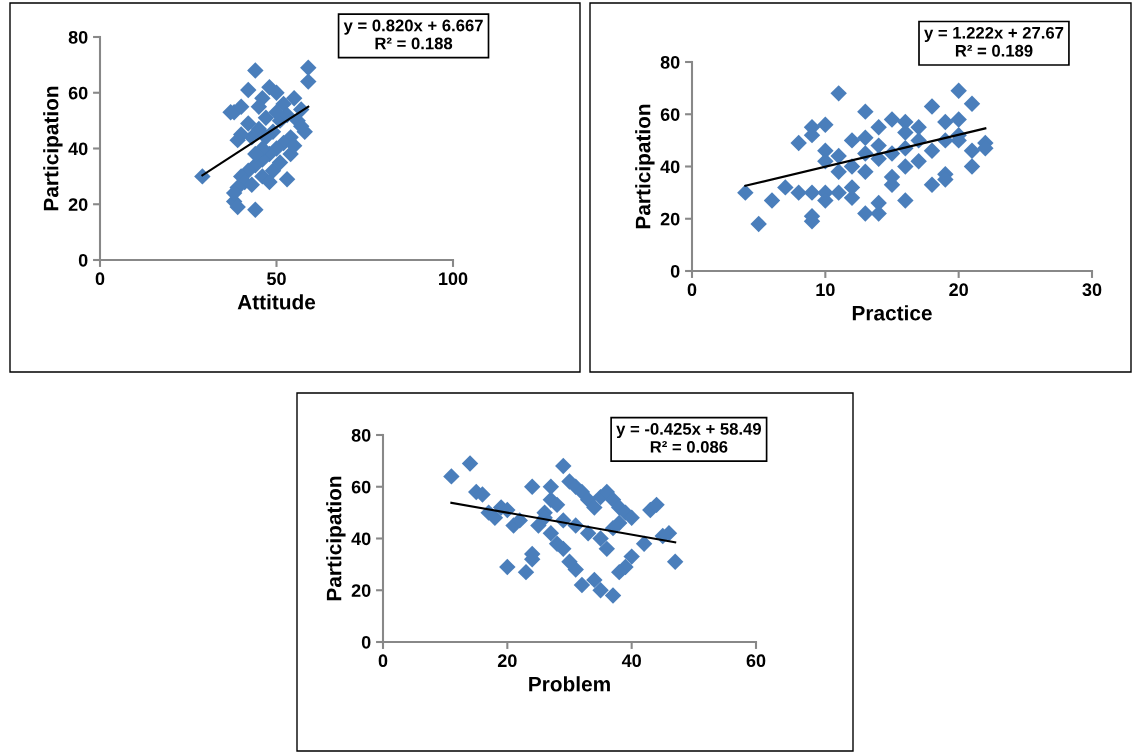  Describe the element at coordinates (413, 27) in the screenshot. I see `text: y = 0.820x + 6.667` at that location.